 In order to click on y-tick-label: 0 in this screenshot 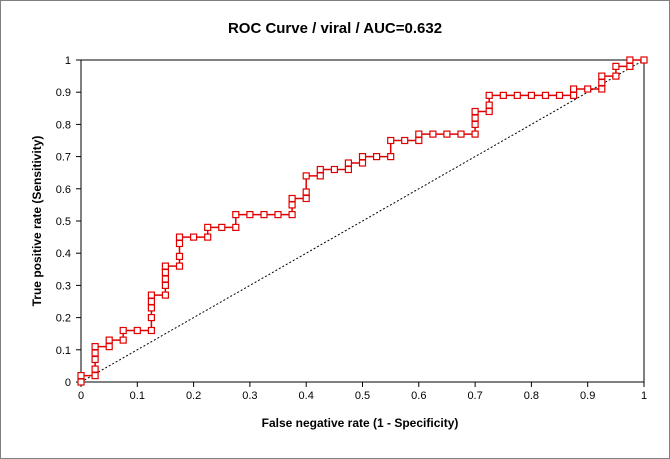, I will do `click(68, 383)`.